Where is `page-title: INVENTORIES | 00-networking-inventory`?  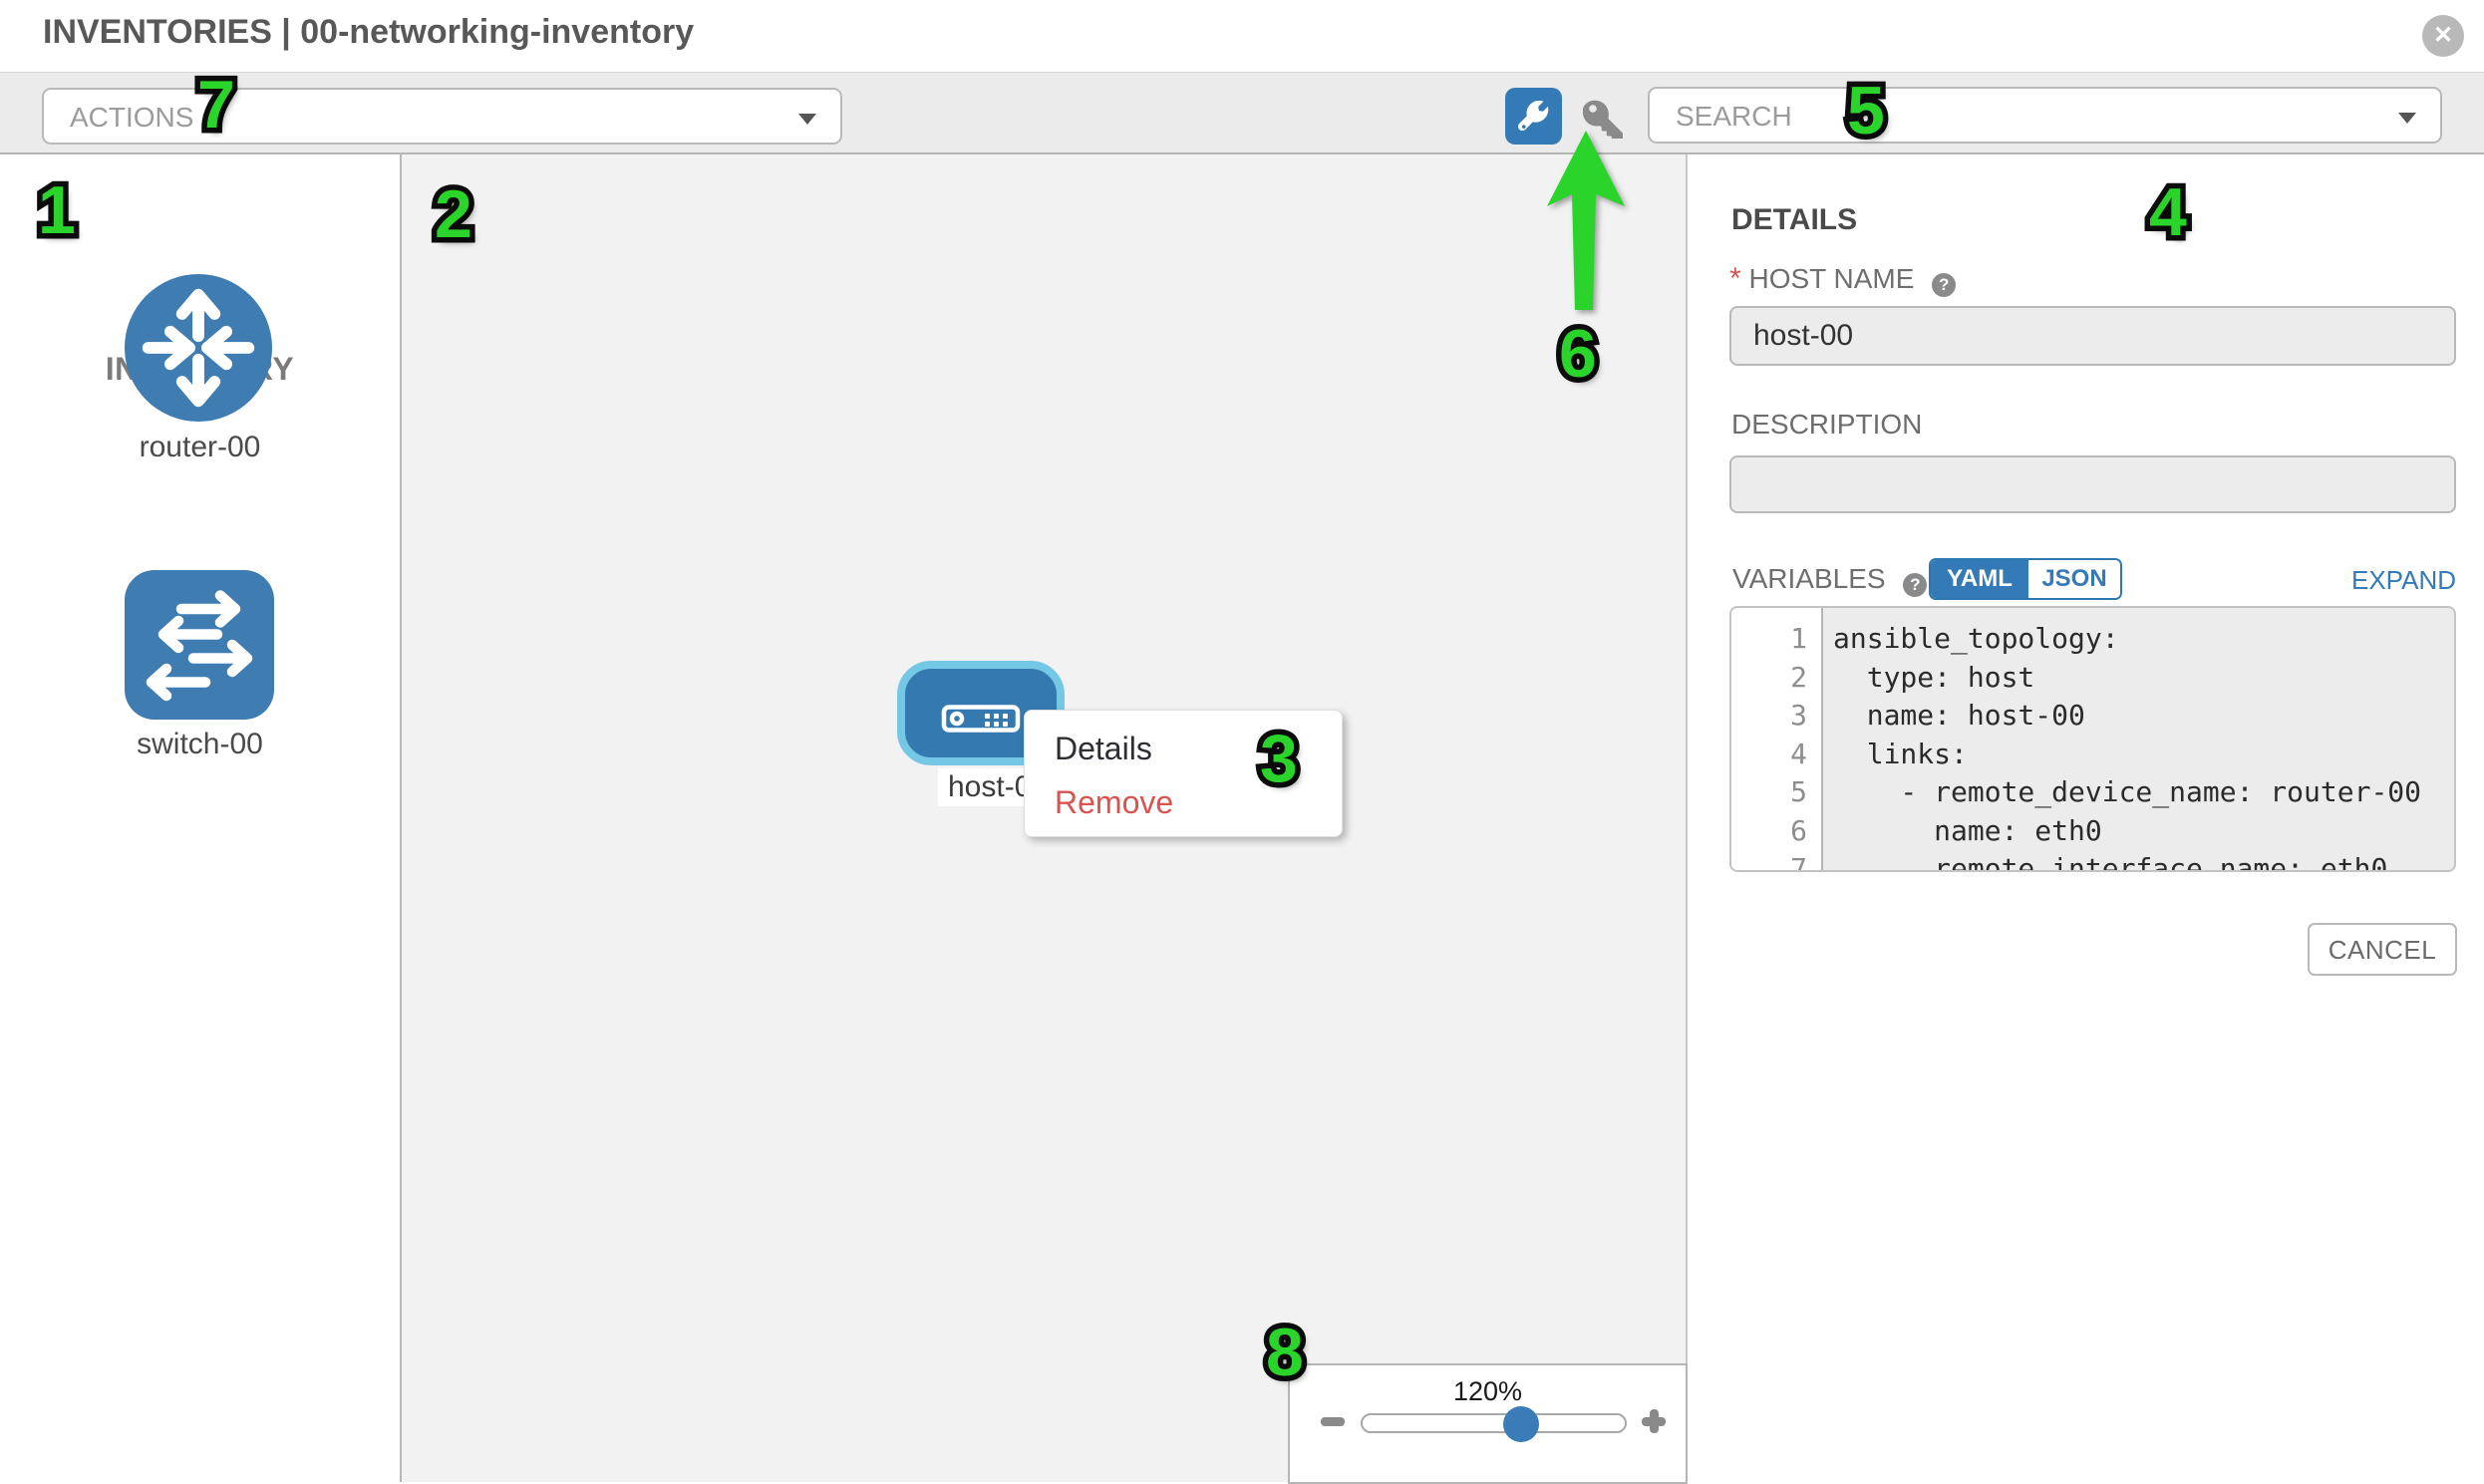 page-title: INVENTORIES | 00-networking-inventory is located at coordinates (369, 32).